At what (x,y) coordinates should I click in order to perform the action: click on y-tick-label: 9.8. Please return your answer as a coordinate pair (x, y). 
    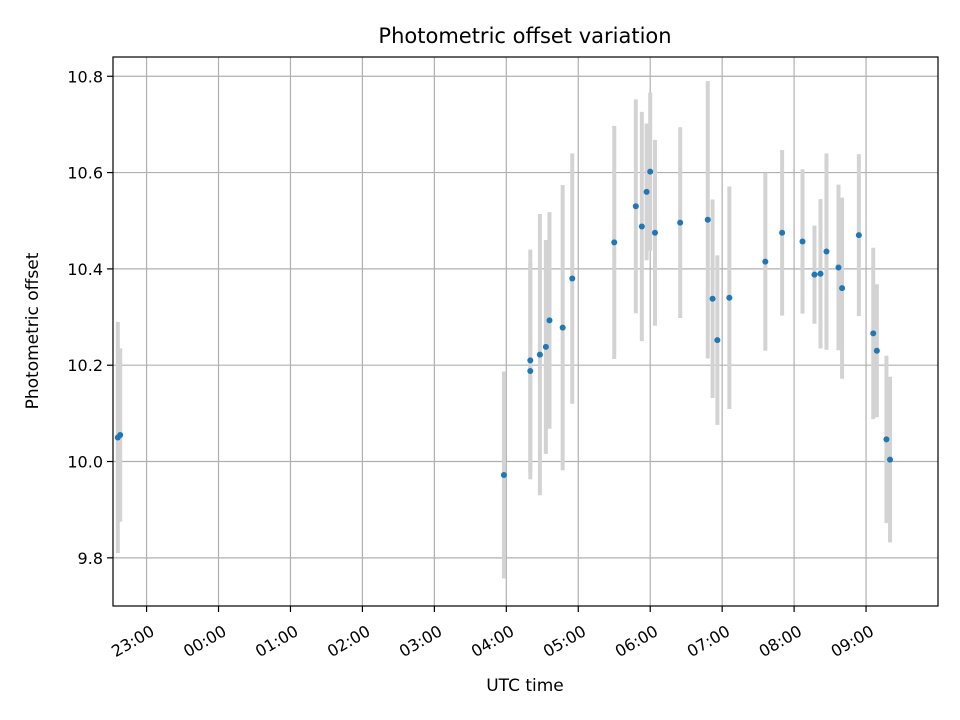
    Looking at the image, I should click on (90, 558).